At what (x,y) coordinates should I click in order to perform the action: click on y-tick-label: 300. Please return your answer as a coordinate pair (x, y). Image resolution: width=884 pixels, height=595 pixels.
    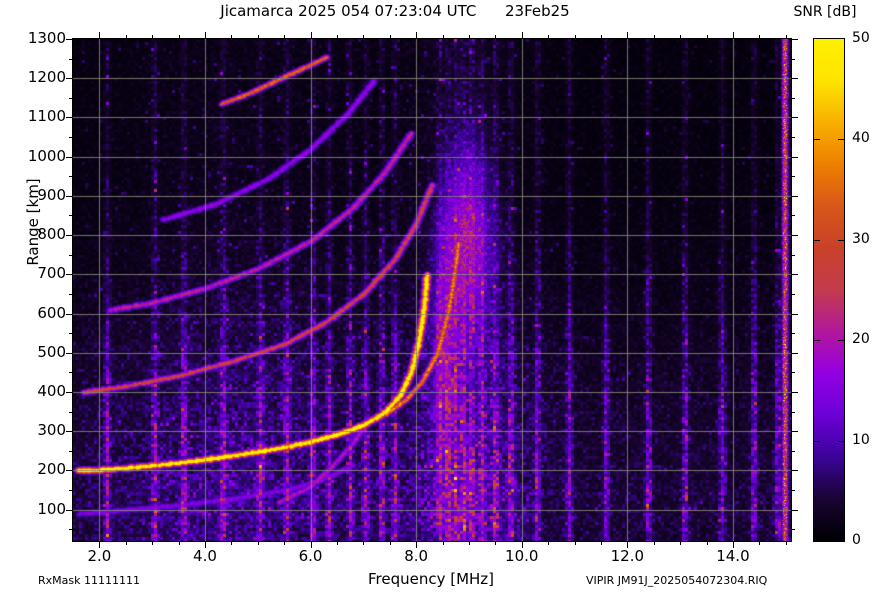
    Looking at the image, I should click on (51, 430).